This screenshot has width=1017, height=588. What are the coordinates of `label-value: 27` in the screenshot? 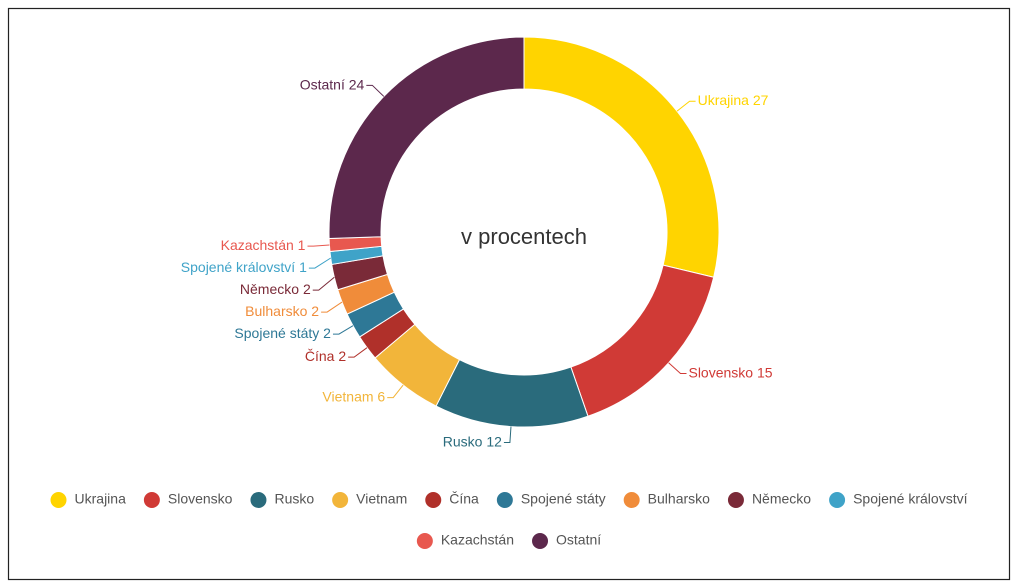 It's located at (761, 100).